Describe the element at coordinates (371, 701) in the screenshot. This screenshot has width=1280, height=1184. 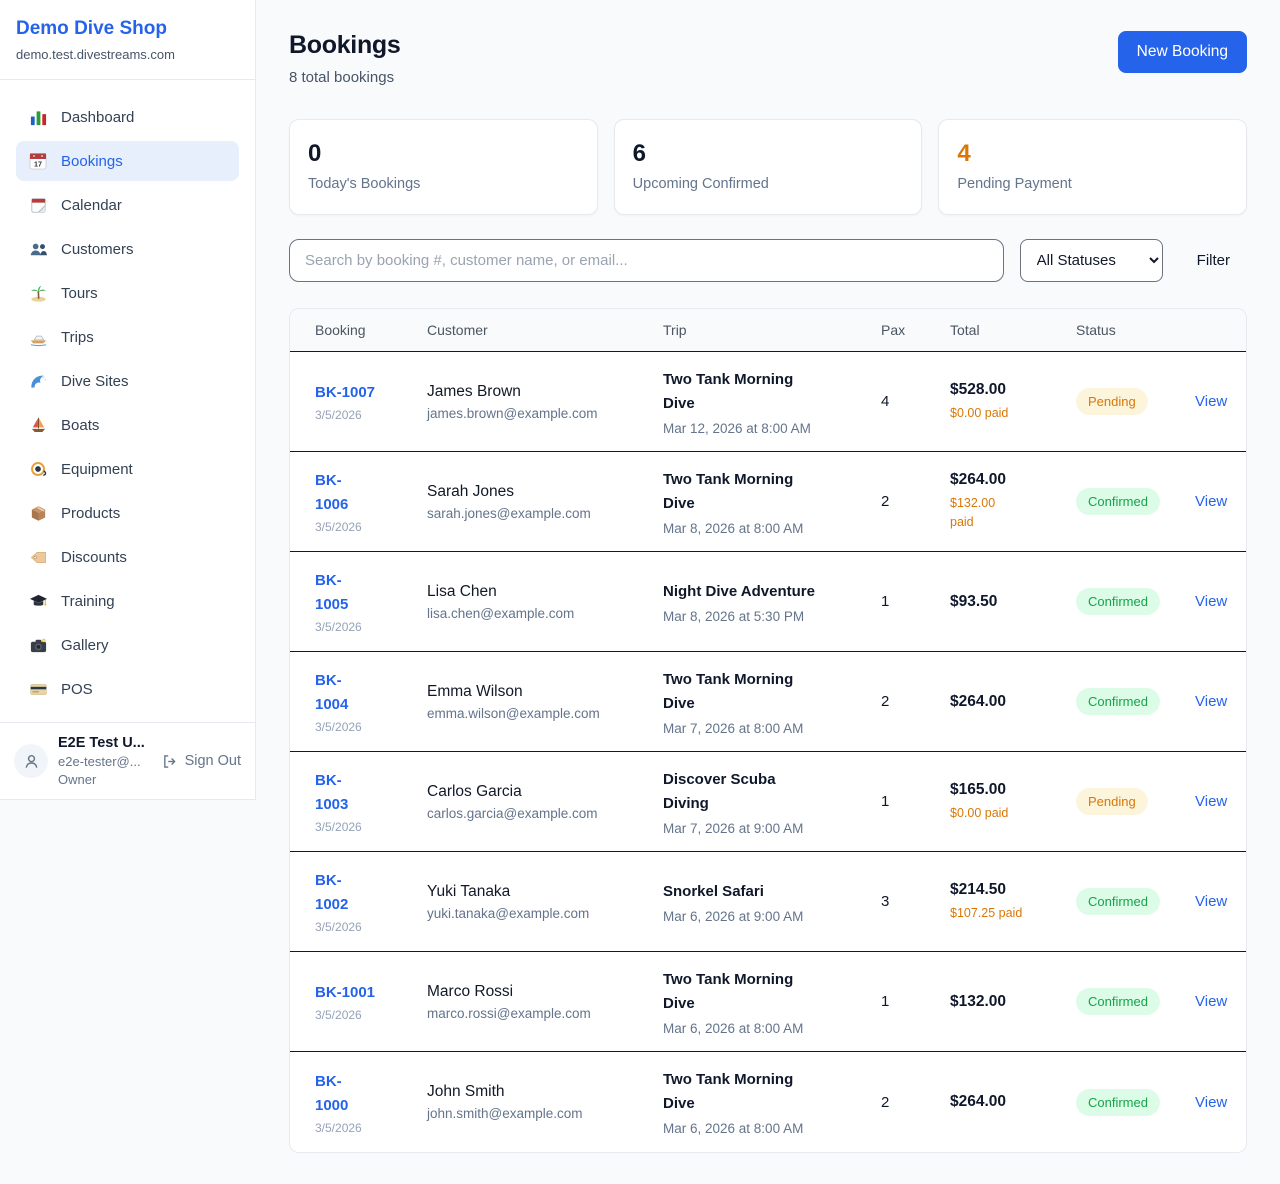
I see `booking-cell: BK- 1004 3/5/2026` at that location.